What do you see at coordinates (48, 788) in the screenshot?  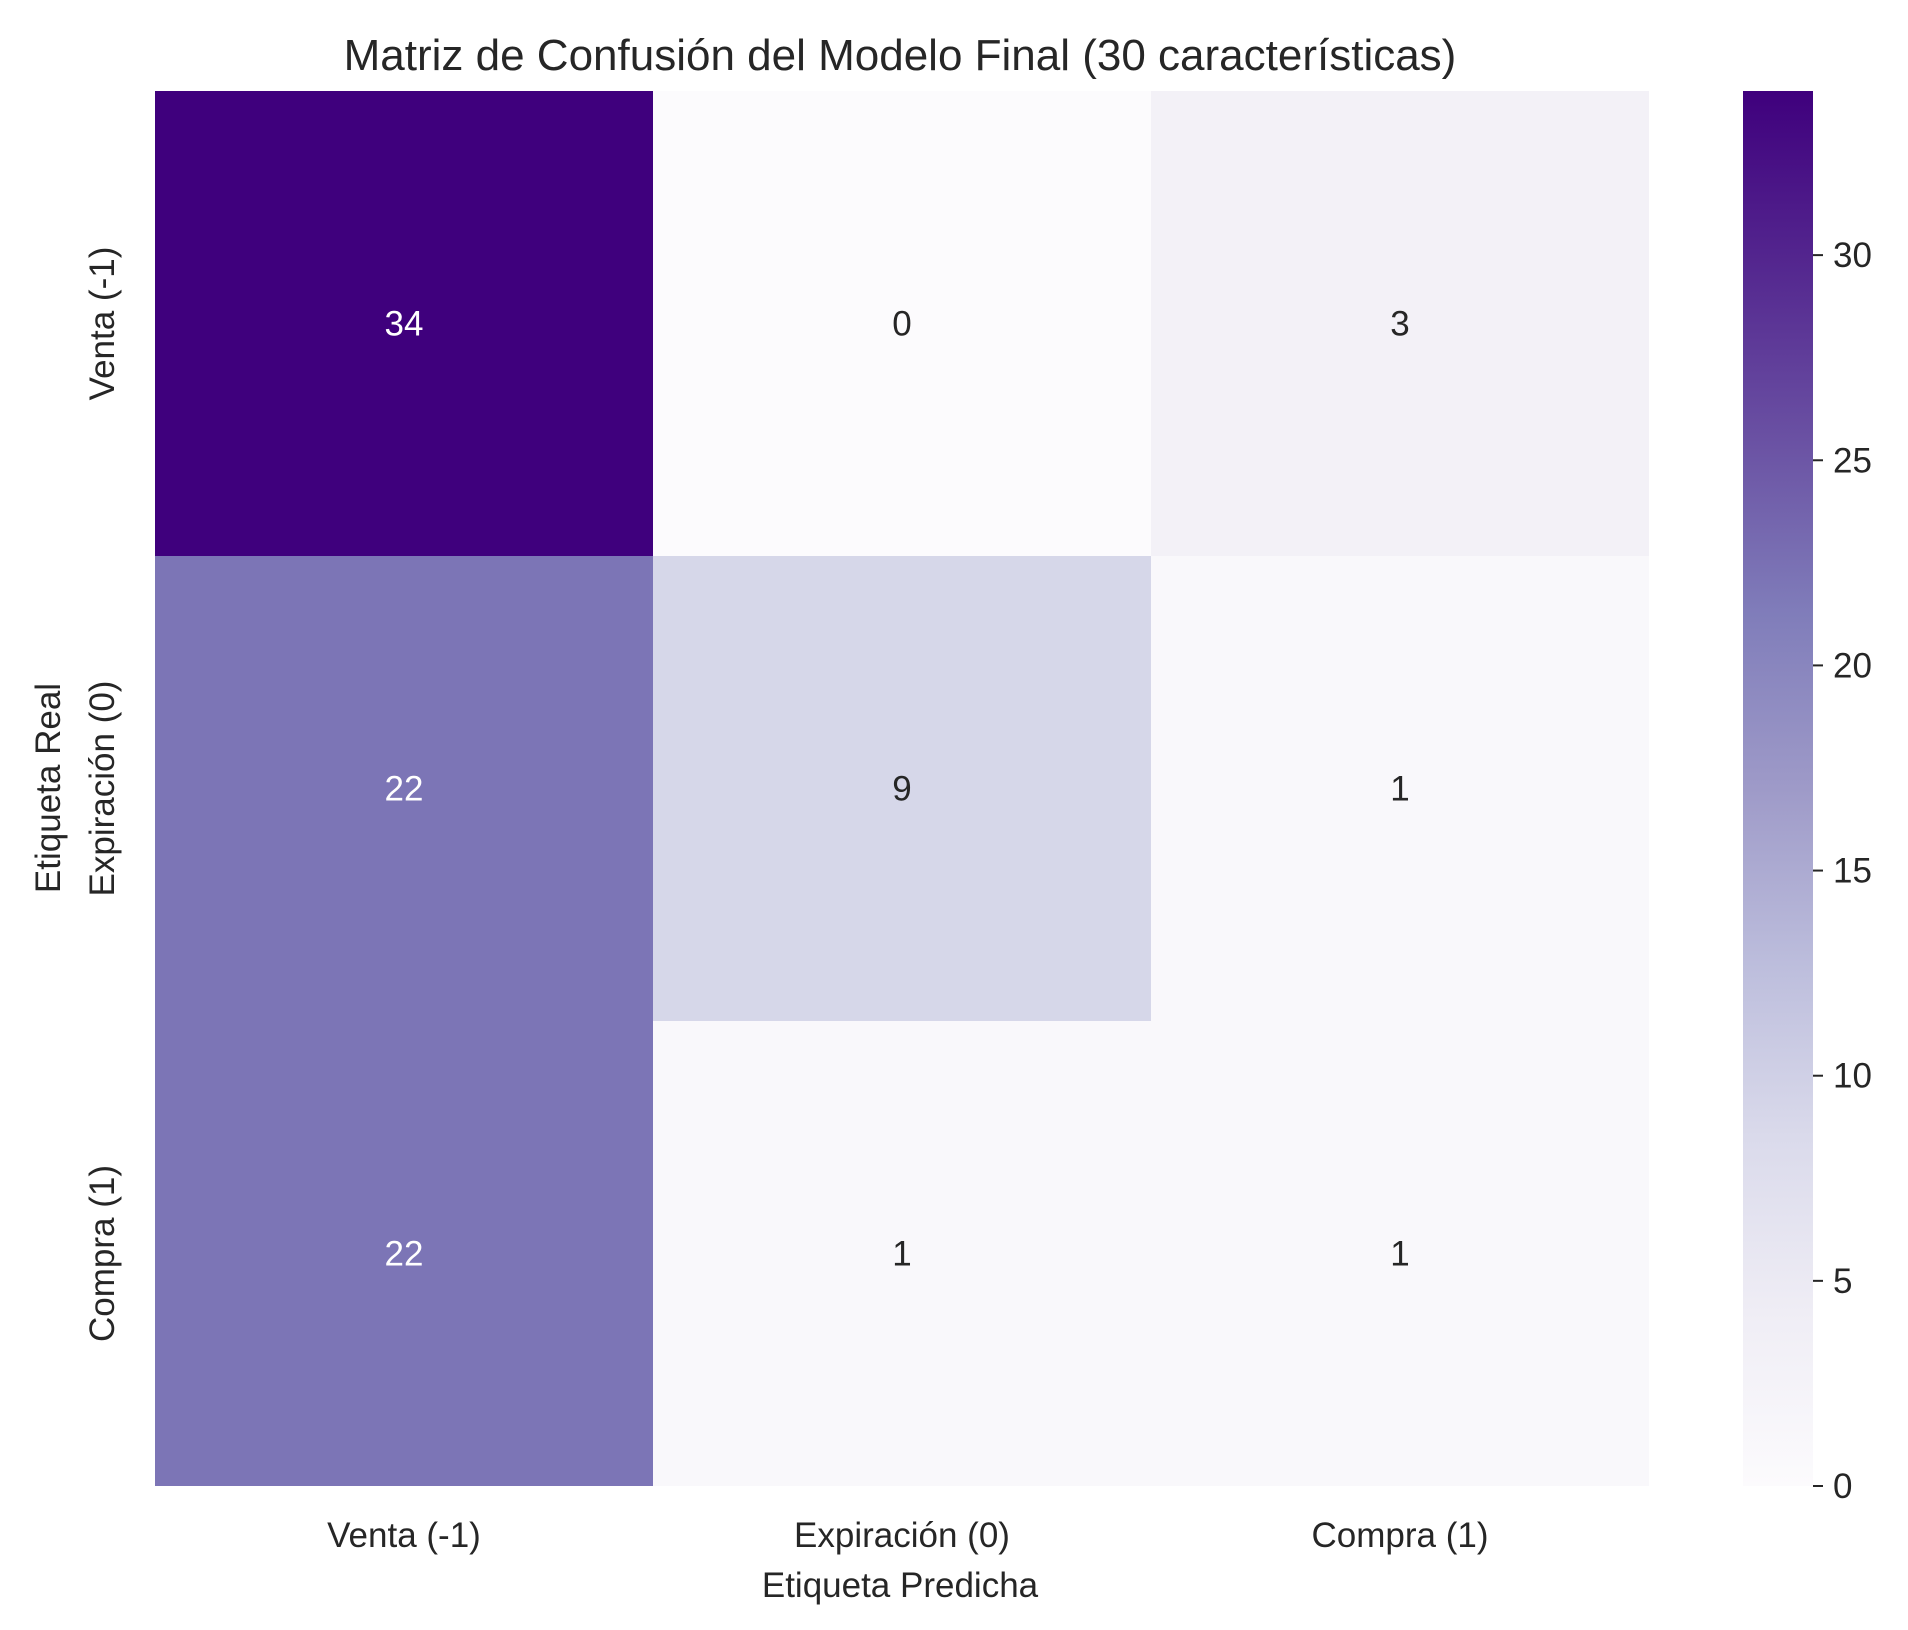 I see `y-axis-label: Etiqueta Real` at bounding box center [48, 788].